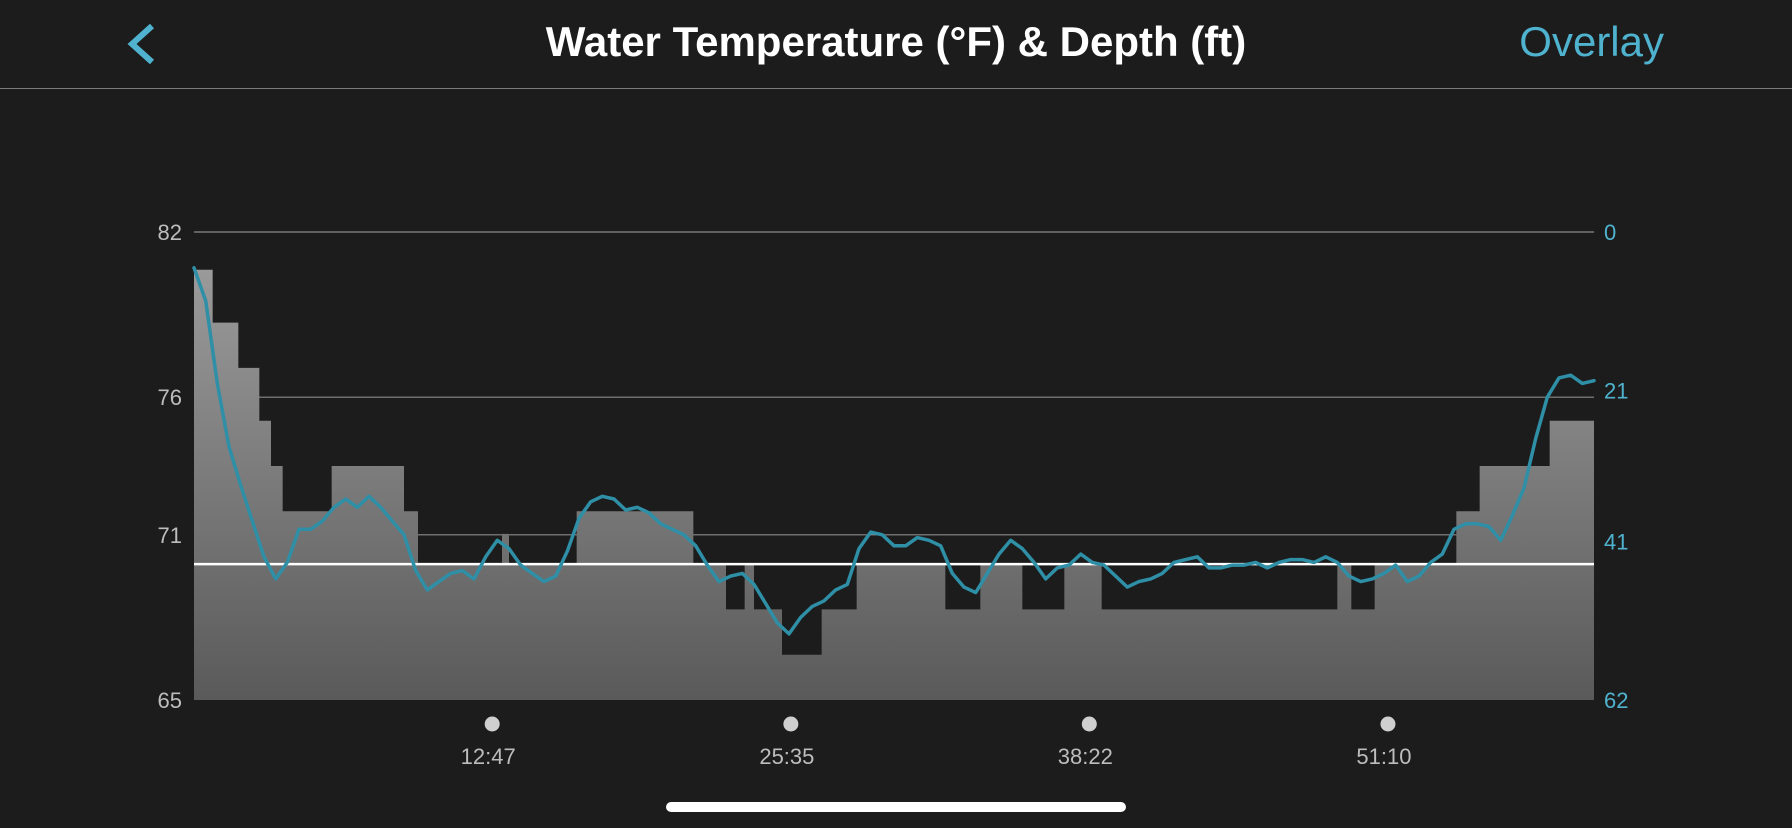 The image size is (1792, 828). I want to click on x-tick-label: 12:47, so click(488, 756).